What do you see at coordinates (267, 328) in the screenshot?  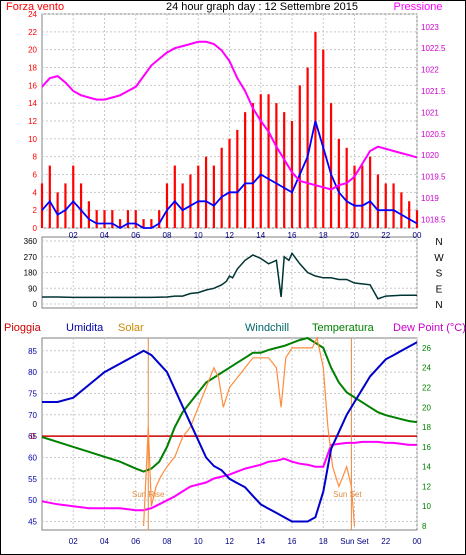 I see `windchill-title: Windchill` at bounding box center [267, 328].